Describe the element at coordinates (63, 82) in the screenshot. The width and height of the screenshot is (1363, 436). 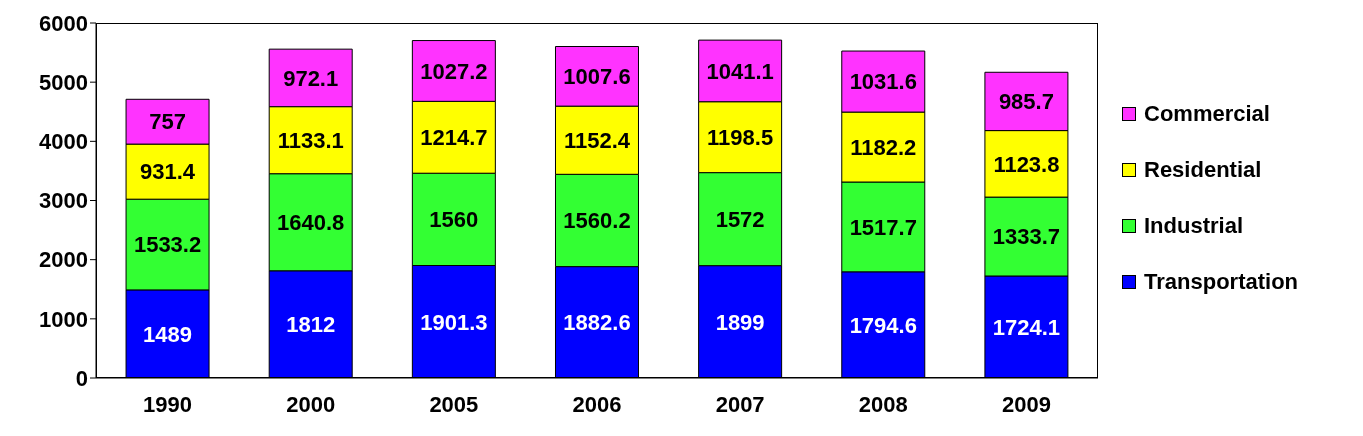
I see `y-tick-label: 5000` at that location.